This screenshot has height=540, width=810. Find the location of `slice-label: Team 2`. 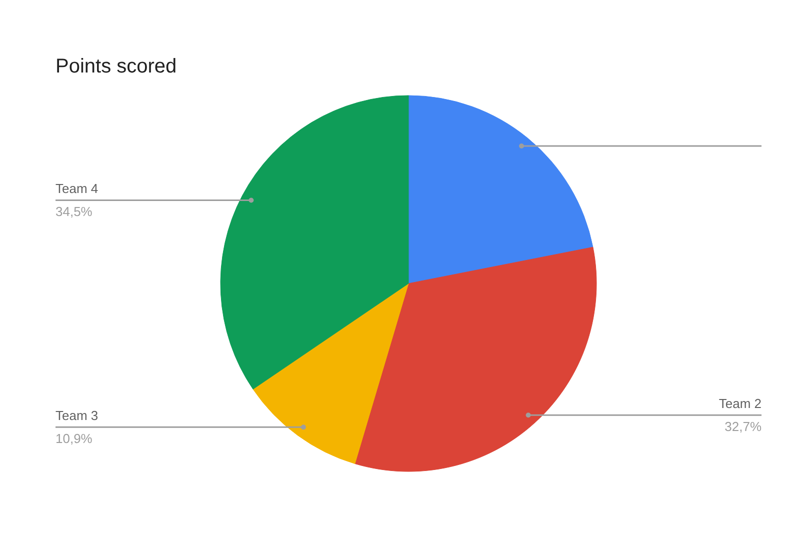

slice-label: Team 2 is located at coordinates (740, 404).